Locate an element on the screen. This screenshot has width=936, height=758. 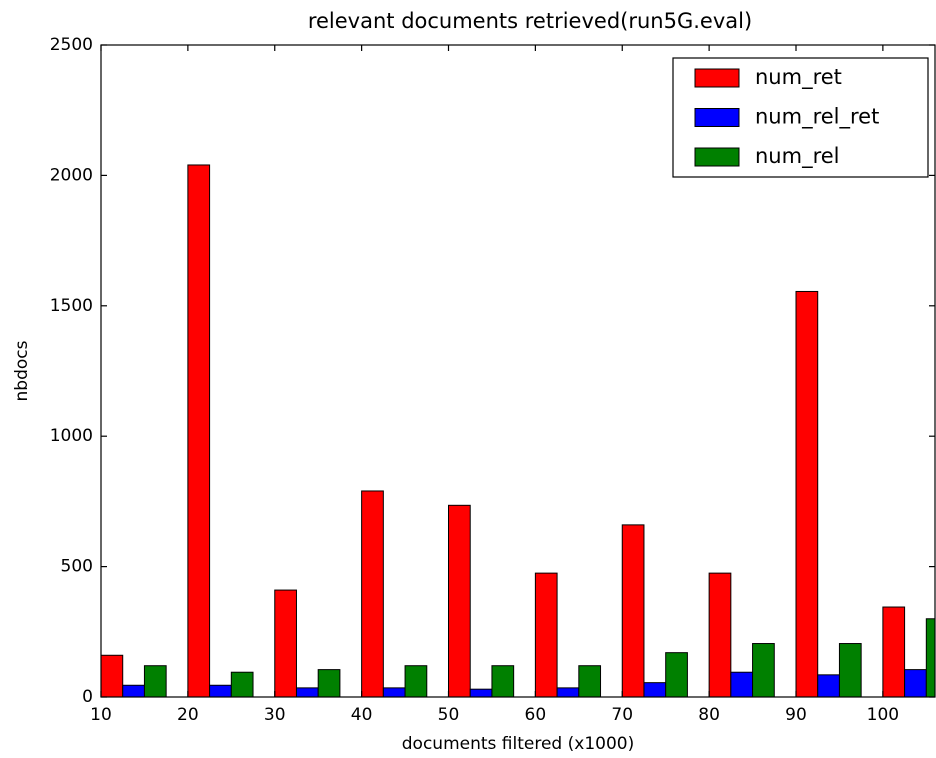
legend-label: num_rel_ret is located at coordinates (817, 117).